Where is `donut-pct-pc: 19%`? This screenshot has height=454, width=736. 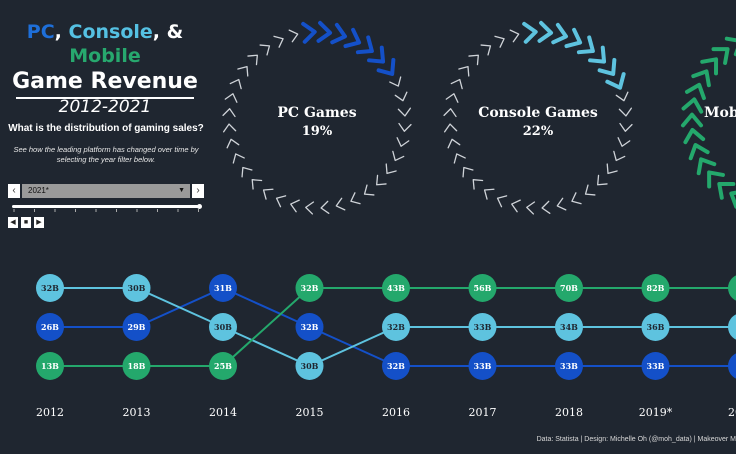
donut-pct-pc: 19% is located at coordinates (317, 131).